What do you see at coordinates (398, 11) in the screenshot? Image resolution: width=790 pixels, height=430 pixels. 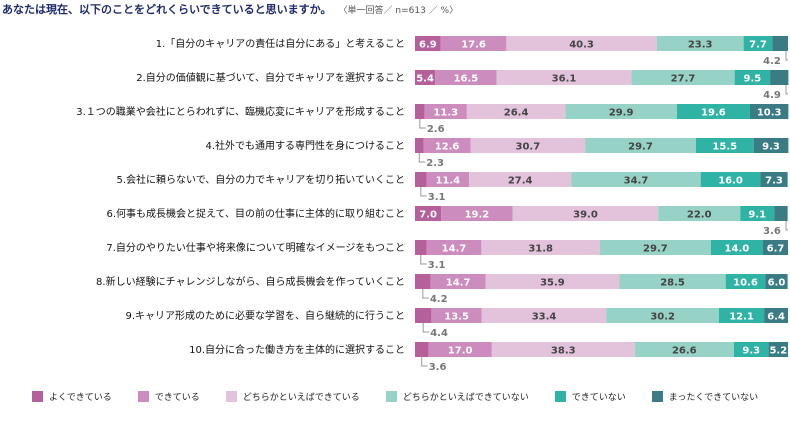 I see `sample-note: 〈単一回答／ n=613 ／ %〉` at bounding box center [398, 11].